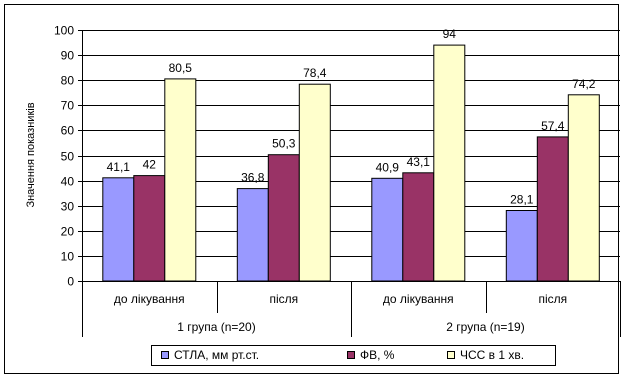  What do you see at coordinates (68, 207) in the screenshot?
I see `y-tick-label: 30` at bounding box center [68, 207].